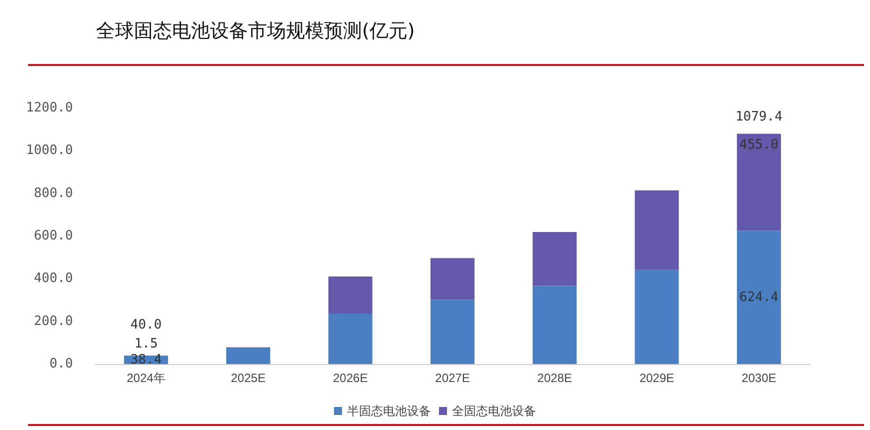 The width and height of the screenshot is (870, 430). What do you see at coordinates (758, 145) in the screenshot?
I see `data-label: 455.0` at bounding box center [758, 145].